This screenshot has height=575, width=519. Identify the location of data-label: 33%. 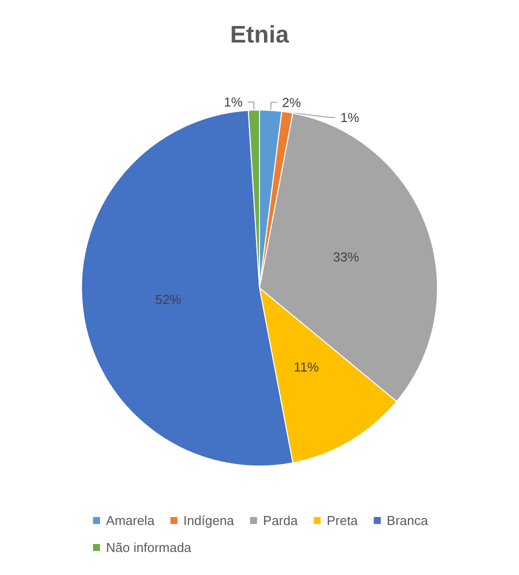
(346, 256).